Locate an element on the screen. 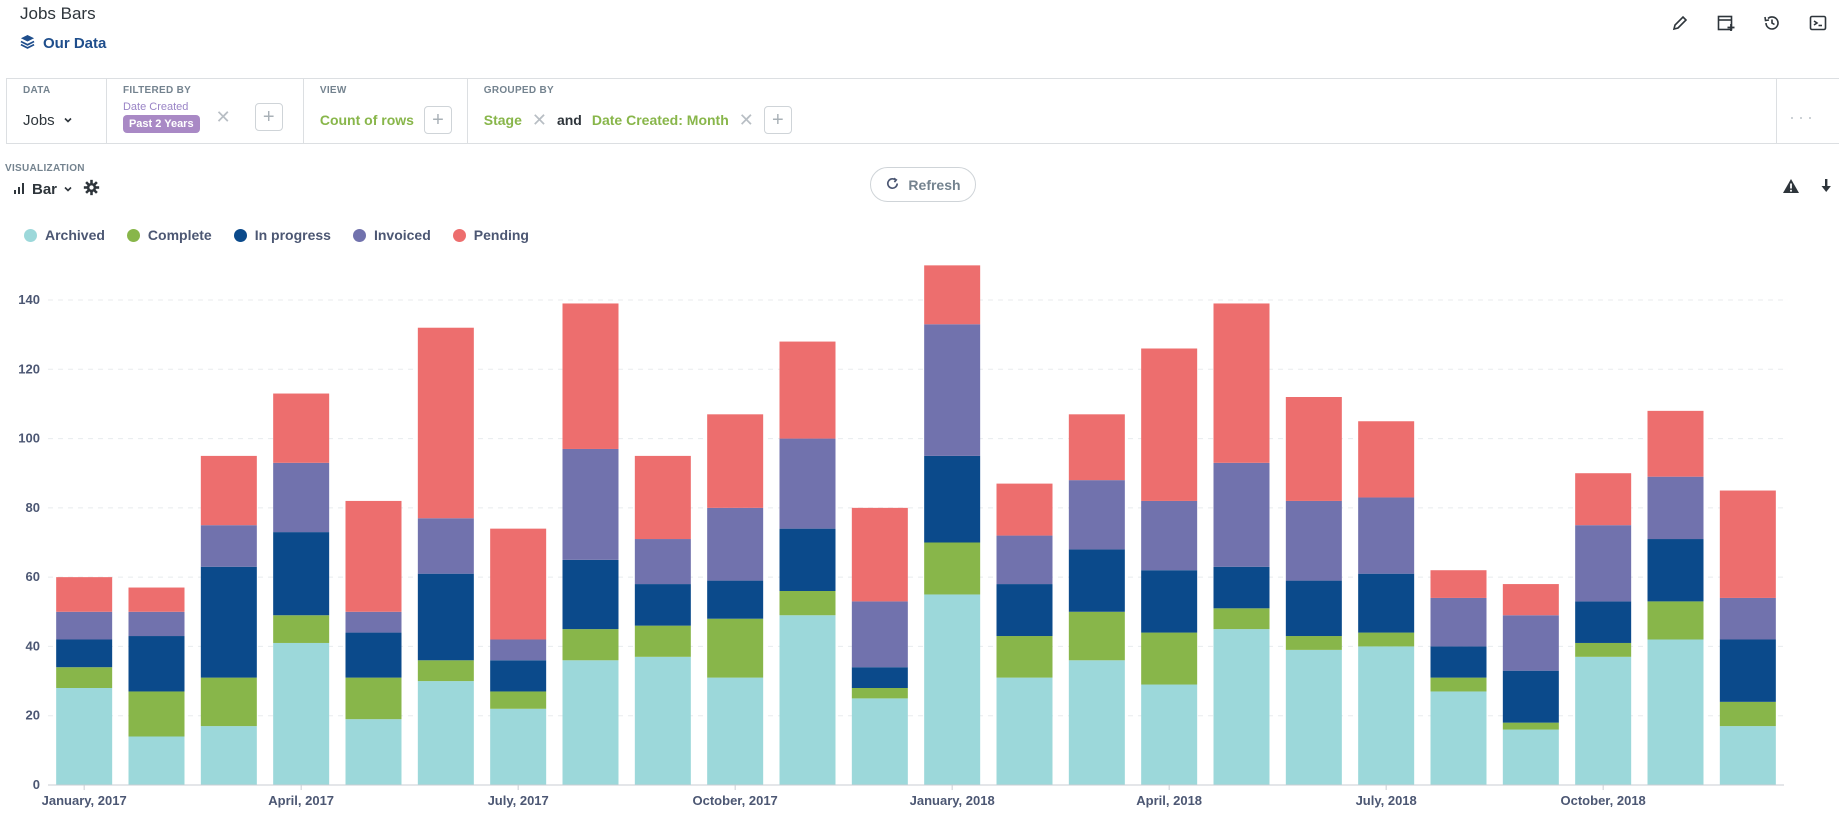 Image resolution: width=1839 pixels, height=822 pixels. add-grouping-button: + is located at coordinates (777, 120).